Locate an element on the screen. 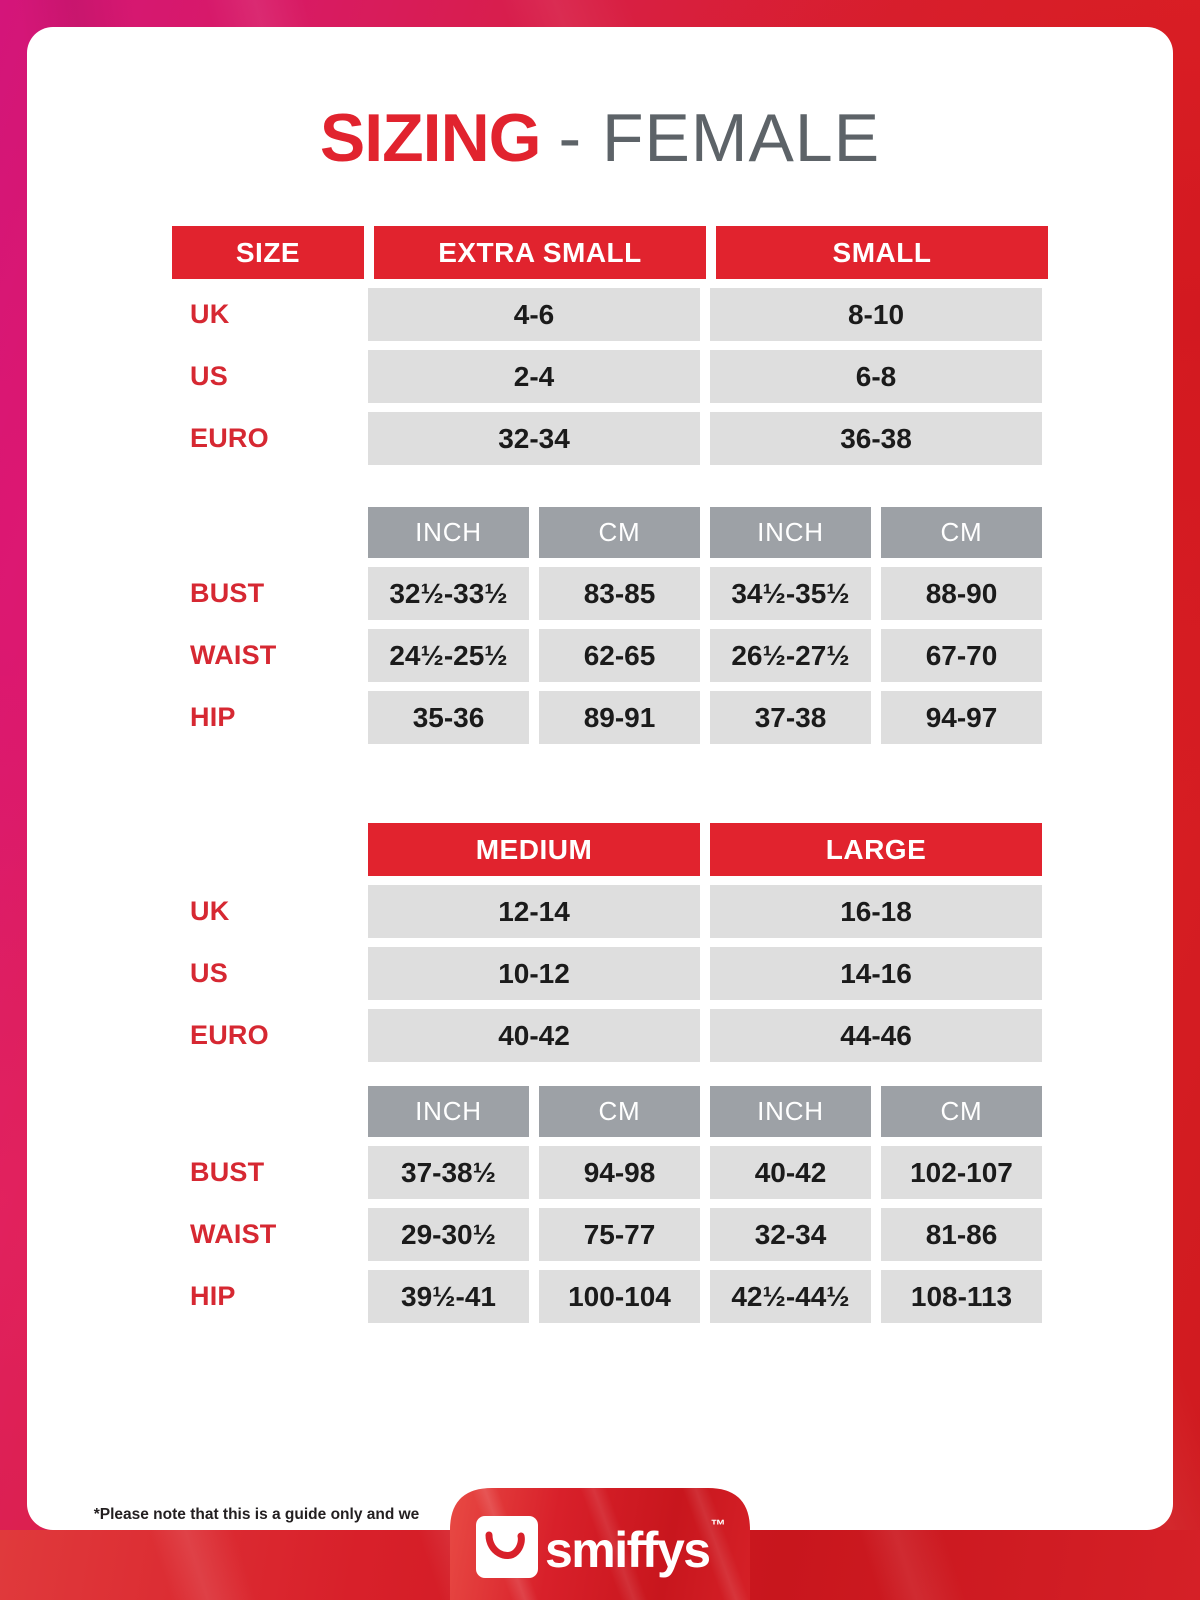 This screenshot has height=1600, width=1200. header-cell-medium: MEDIUM is located at coordinates (534, 849).